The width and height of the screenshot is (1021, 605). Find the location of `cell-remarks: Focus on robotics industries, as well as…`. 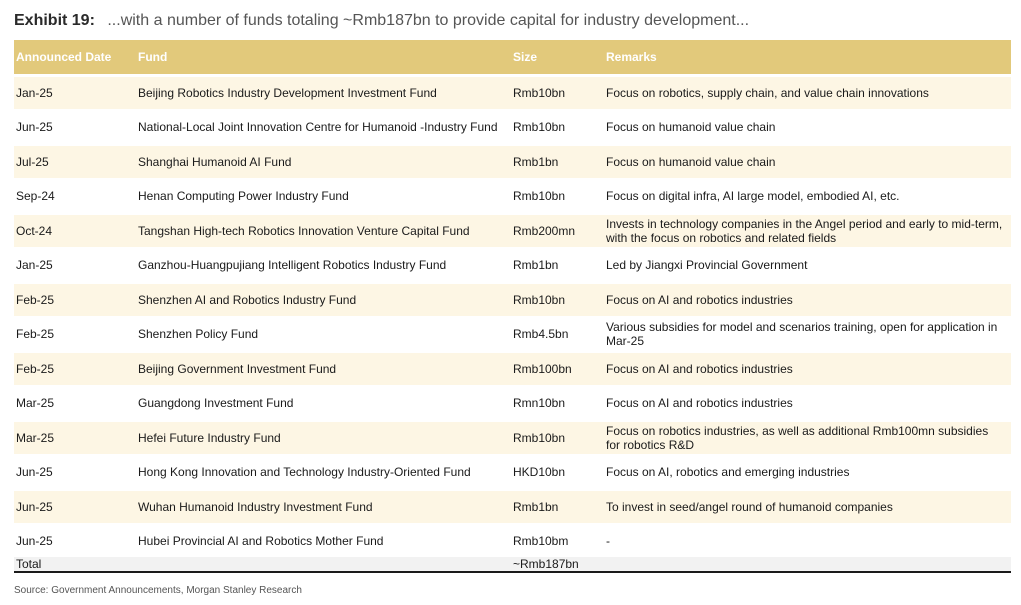

cell-remarks: Focus on robotics industries, as well as… is located at coordinates (797, 437).